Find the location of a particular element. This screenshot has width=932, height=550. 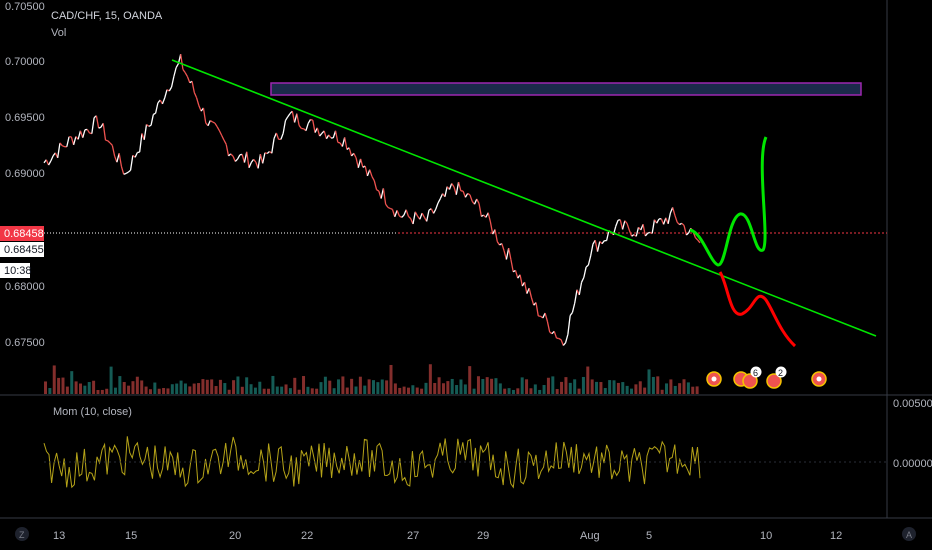

symbol-title: CAD/CHF, 15, OANDA is located at coordinates (107, 16).